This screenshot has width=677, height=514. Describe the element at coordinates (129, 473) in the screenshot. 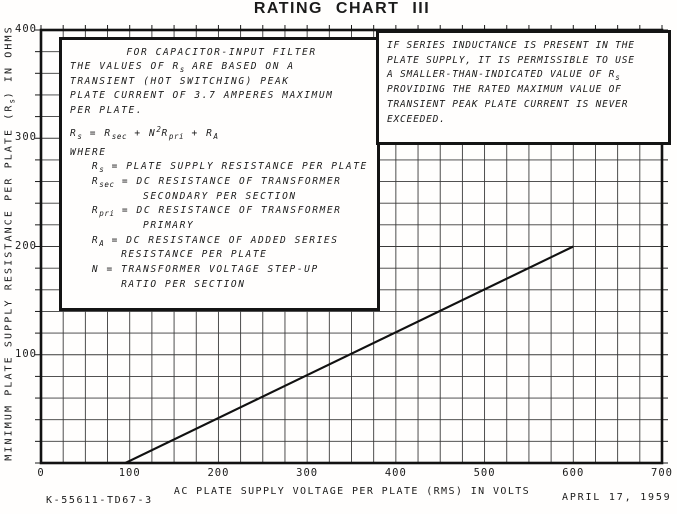

I see `x-tick-label: 100` at that location.